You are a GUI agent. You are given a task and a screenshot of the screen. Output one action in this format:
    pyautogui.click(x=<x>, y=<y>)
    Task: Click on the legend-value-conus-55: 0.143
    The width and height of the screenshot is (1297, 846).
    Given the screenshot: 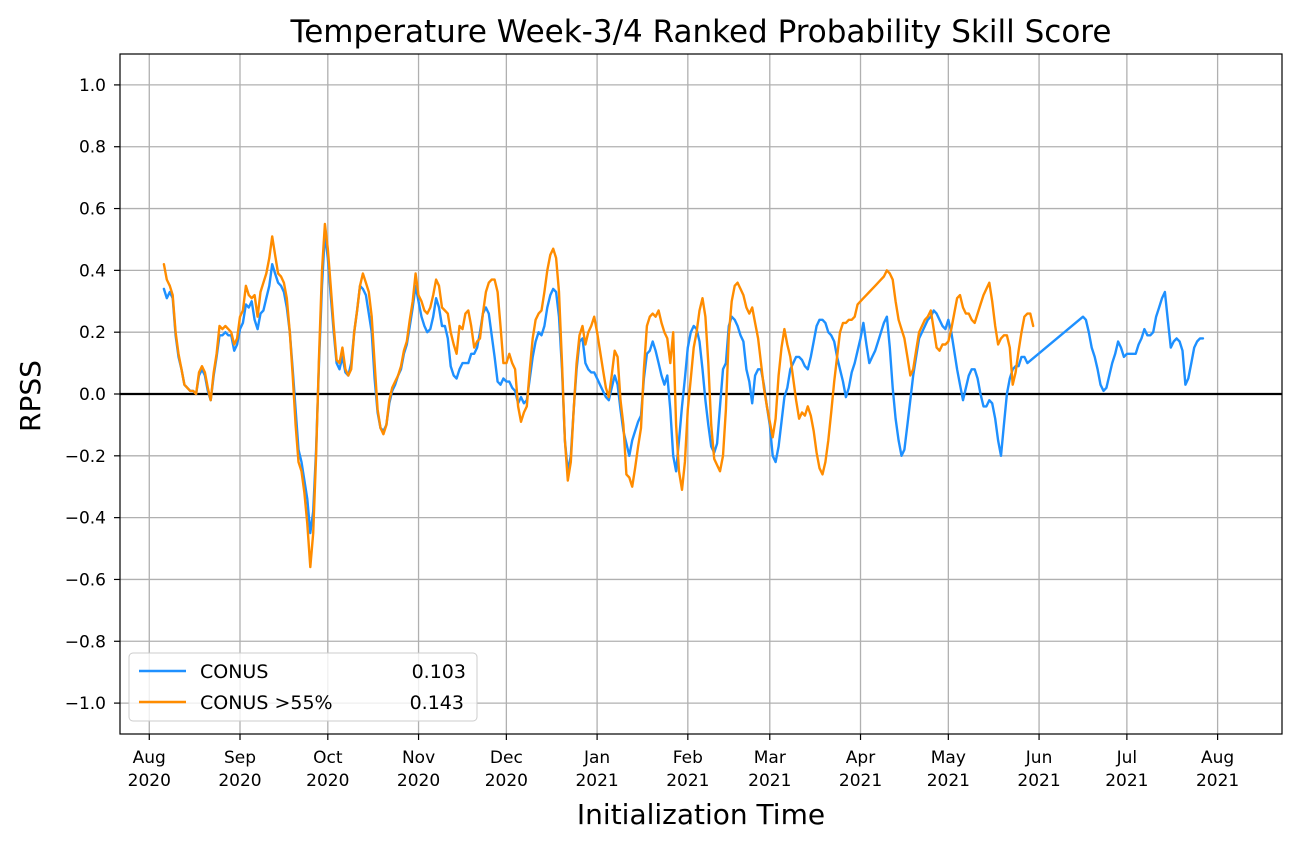 What is the action you would take?
    pyautogui.click(x=437, y=703)
    